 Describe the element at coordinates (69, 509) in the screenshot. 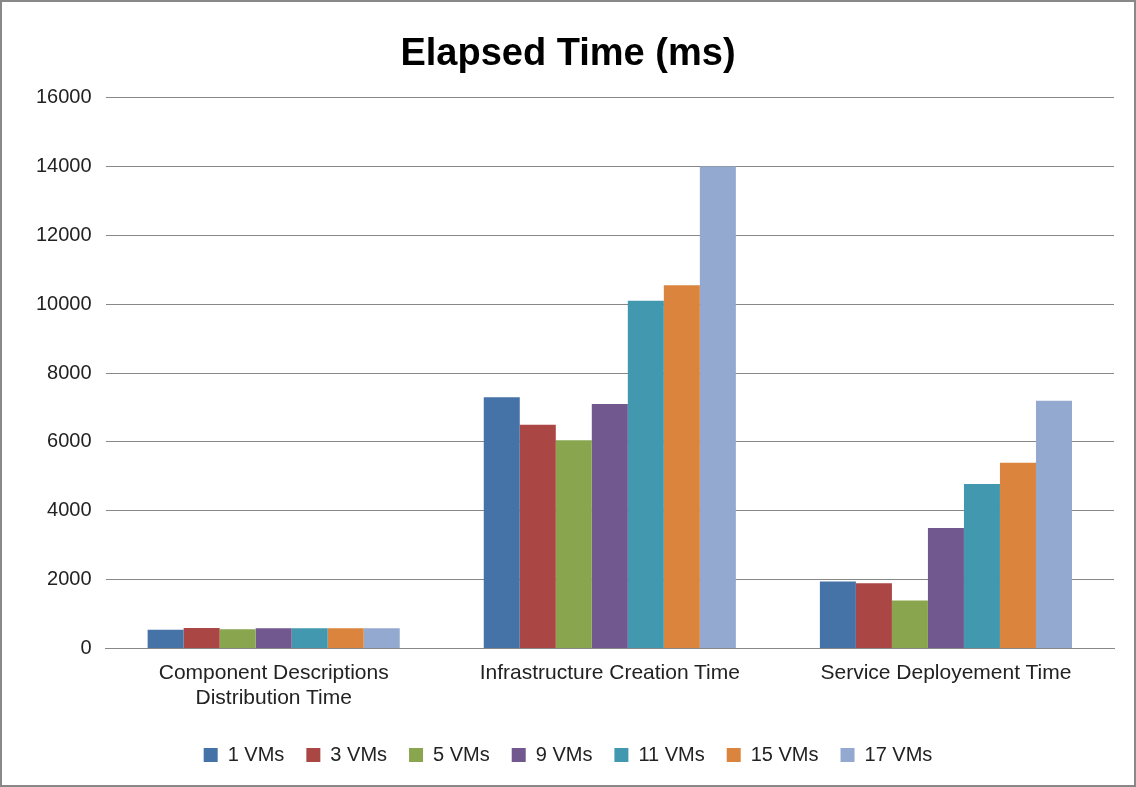

I see `y-tick-label: 4000` at that location.